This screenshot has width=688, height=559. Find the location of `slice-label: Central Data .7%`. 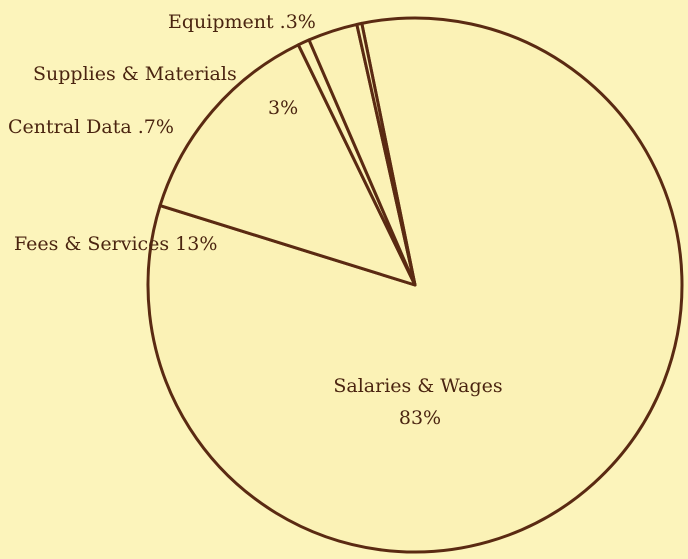

slice-label: Central Data .7% is located at coordinates (91, 127).